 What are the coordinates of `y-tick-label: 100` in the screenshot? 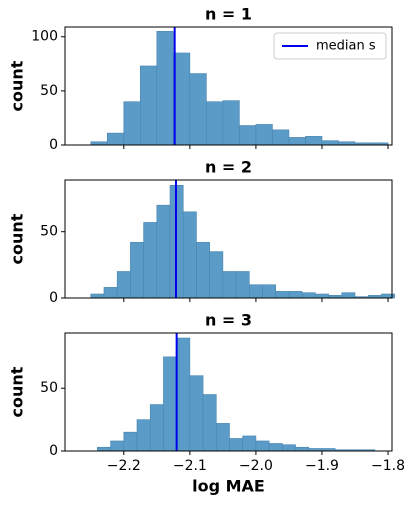 It's located at (44, 37).